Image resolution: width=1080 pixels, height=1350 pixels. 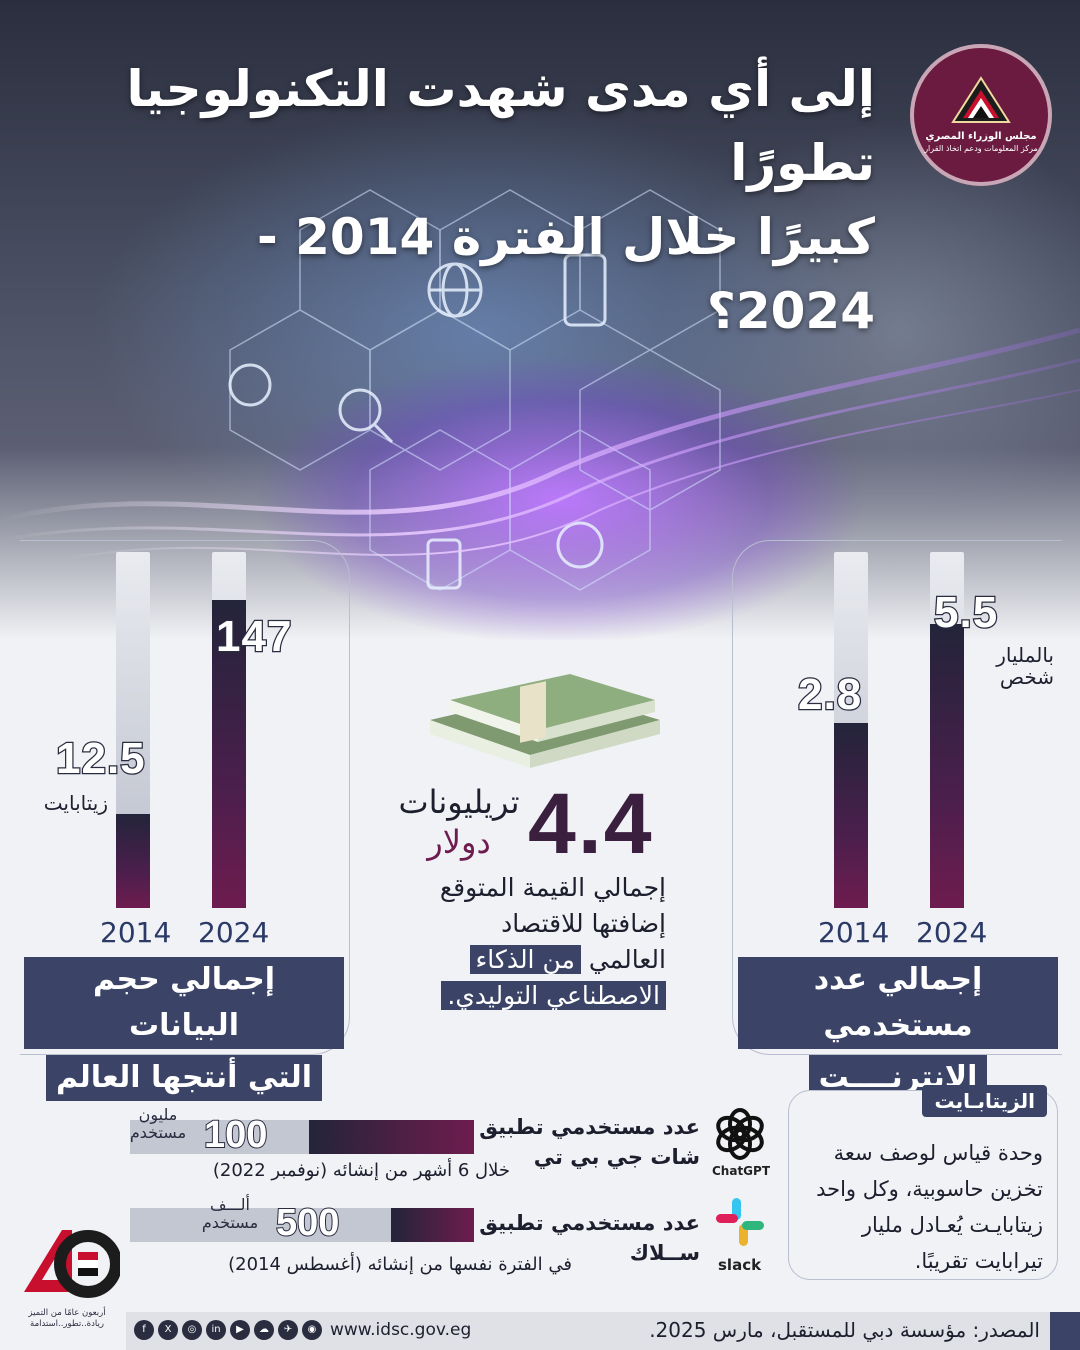 What do you see at coordinates (553, 995) in the screenshot?
I see `genai-desc-line-4-highlight: الاصطناعي التوليدي.` at bounding box center [553, 995].